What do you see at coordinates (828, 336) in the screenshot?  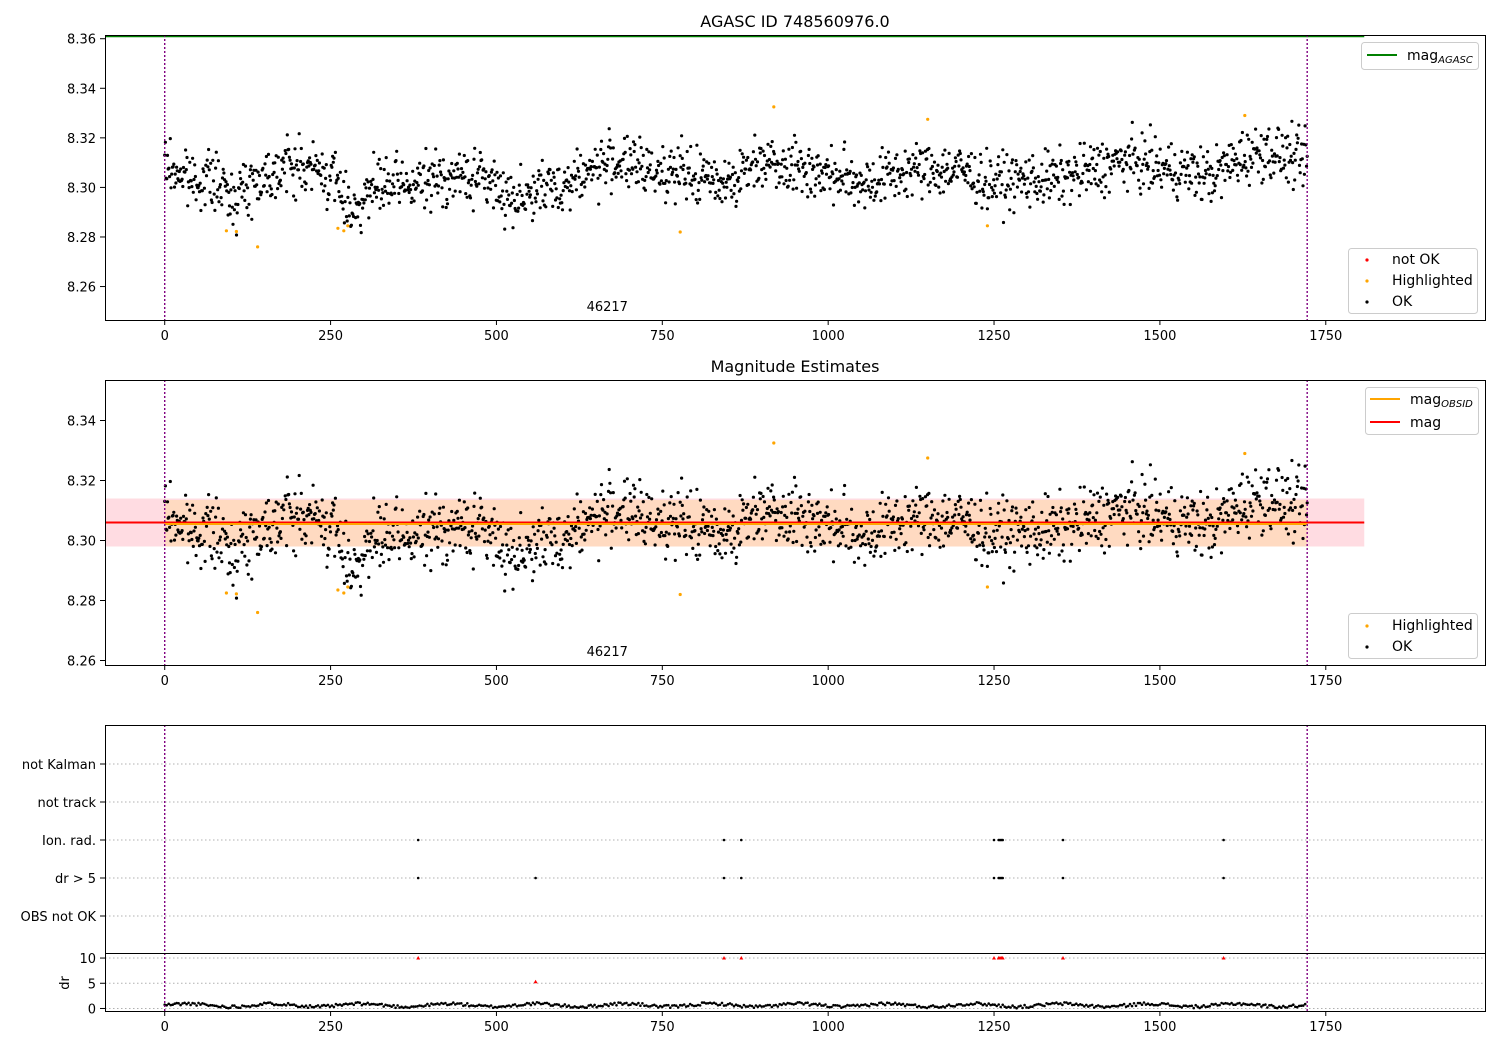 I see `x-tick-label: 1000` at bounding box center [828, 336].